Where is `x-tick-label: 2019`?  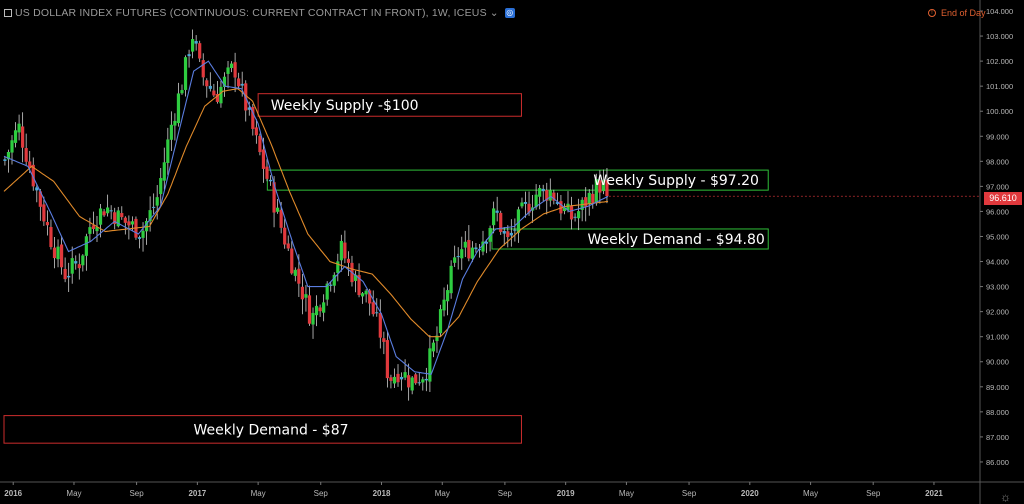 x-tick-label: 2019 is located at coordinates (566, 493).